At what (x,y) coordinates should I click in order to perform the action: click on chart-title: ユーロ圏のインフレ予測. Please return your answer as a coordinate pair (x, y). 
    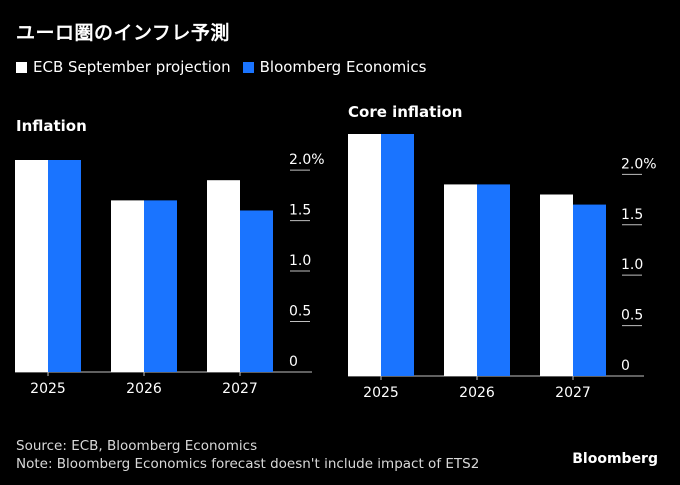
    Looking at the image, I should click on (123, 33).